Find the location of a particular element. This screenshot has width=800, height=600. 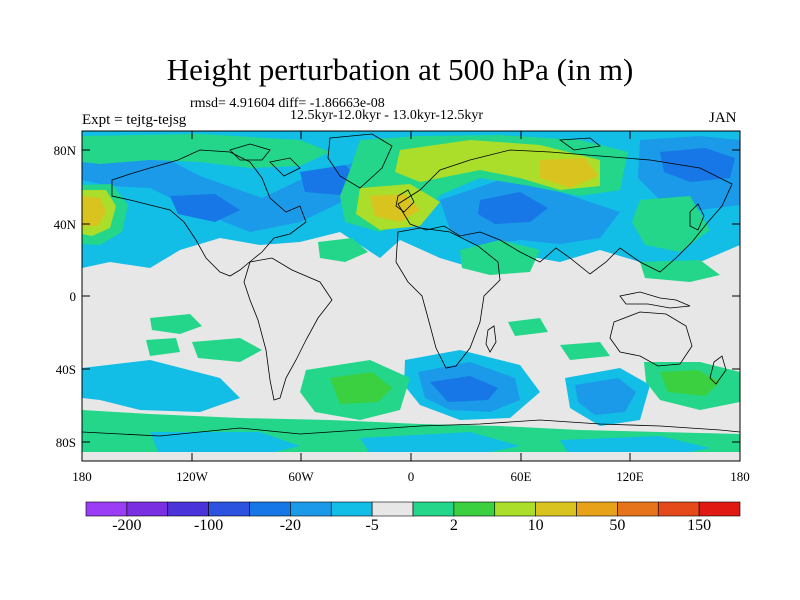

period-label: 12.5kyr-12.0kyr - 13.0kyr-12.5kyr is located at coordinates (387, 115).